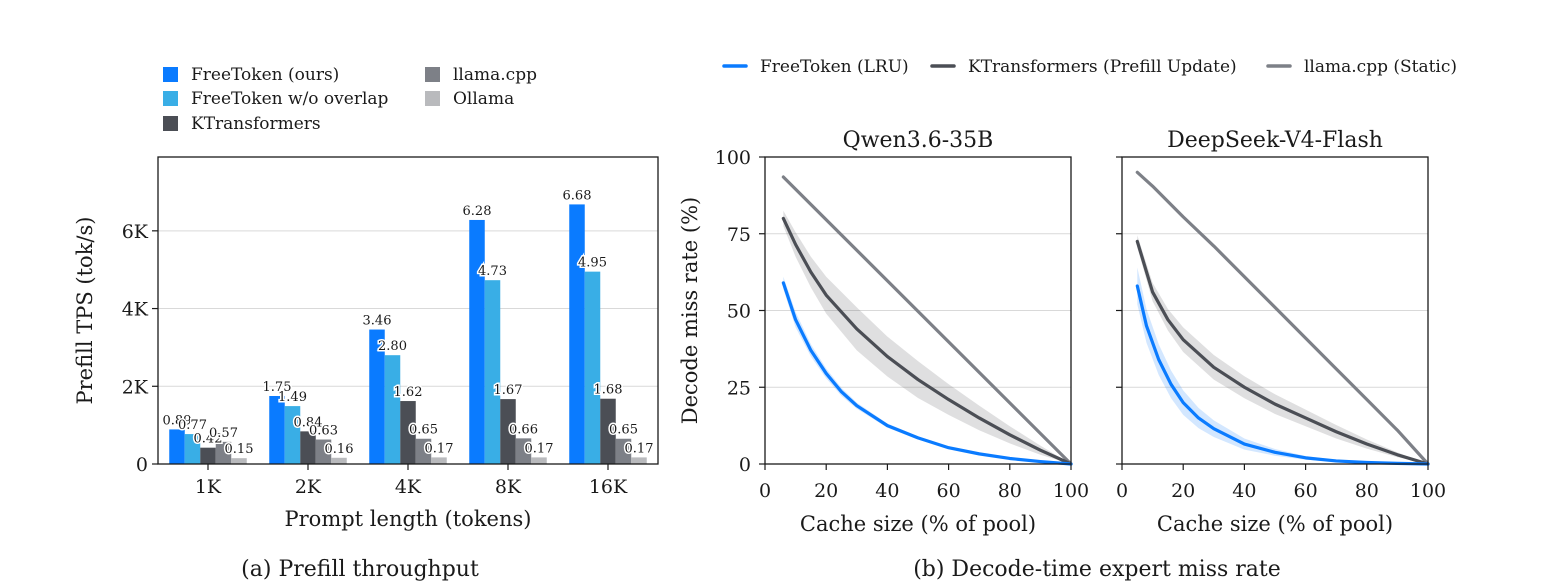 Image resolution: width=1548 pixels, height=582 pixels. Describe the element at coordinates (208, 487) in the screenshot. I see `x-tick-label: 1K` at that location.